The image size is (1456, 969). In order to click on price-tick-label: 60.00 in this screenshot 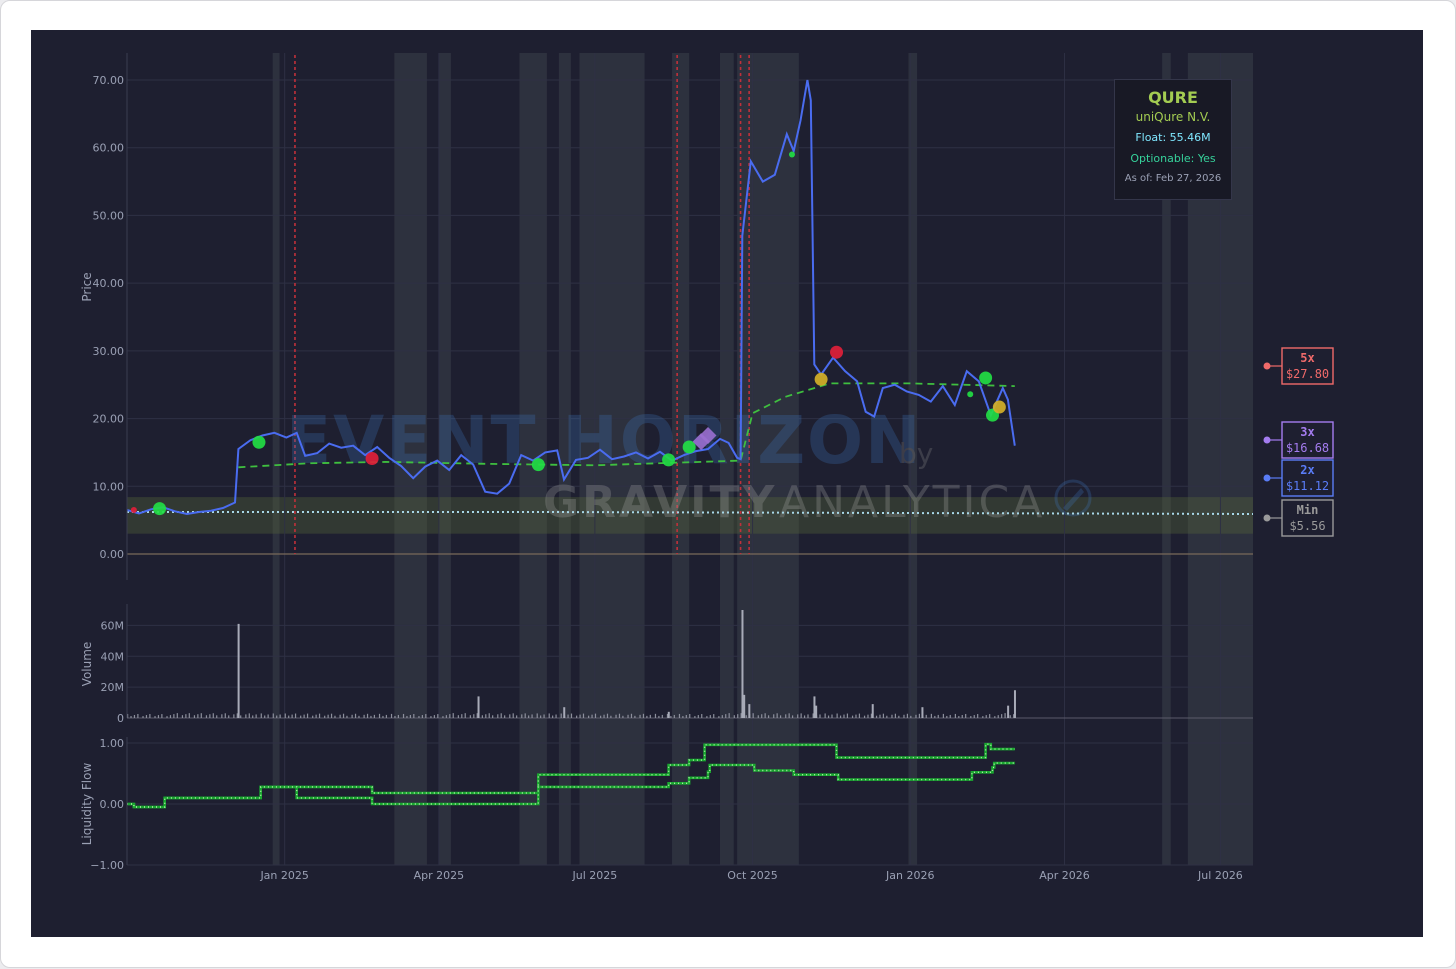, I will do `click(109, 148)`.